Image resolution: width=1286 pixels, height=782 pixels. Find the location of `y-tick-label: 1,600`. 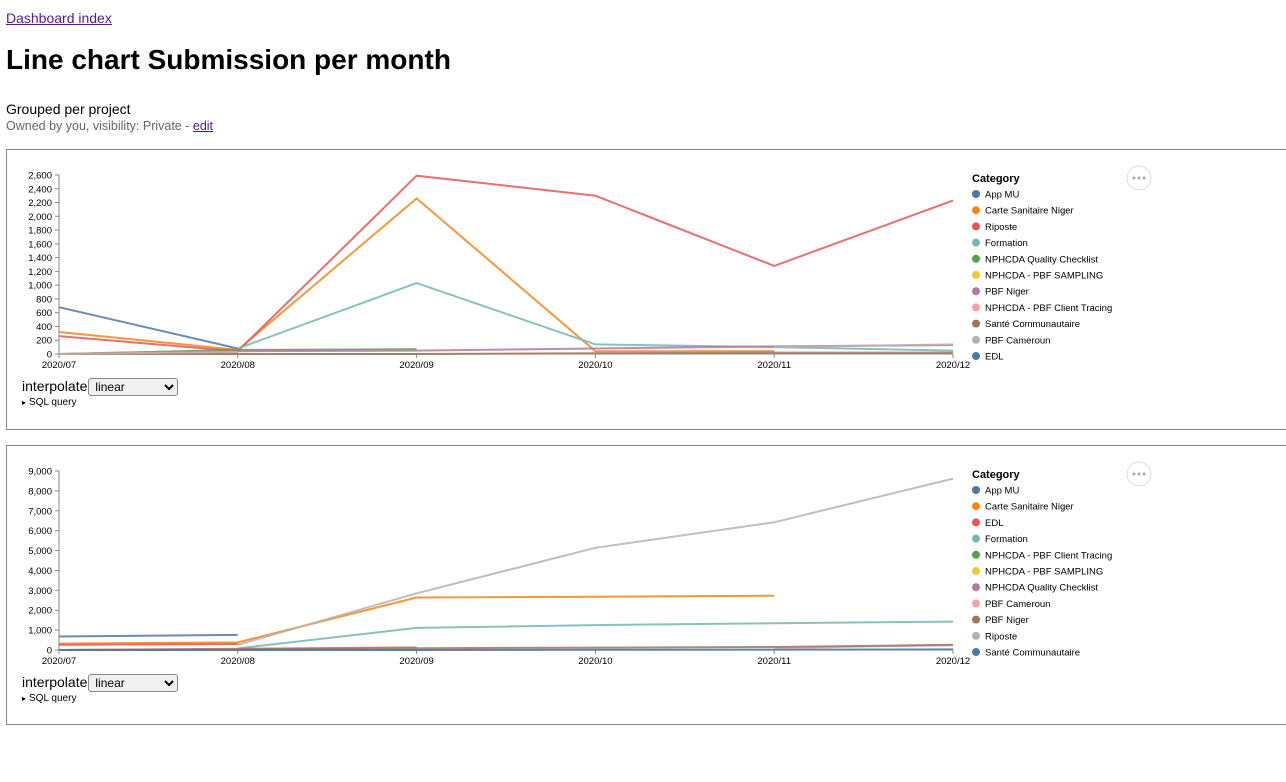

y-tick-label: 1,600 is located at coordinates (40, 244).